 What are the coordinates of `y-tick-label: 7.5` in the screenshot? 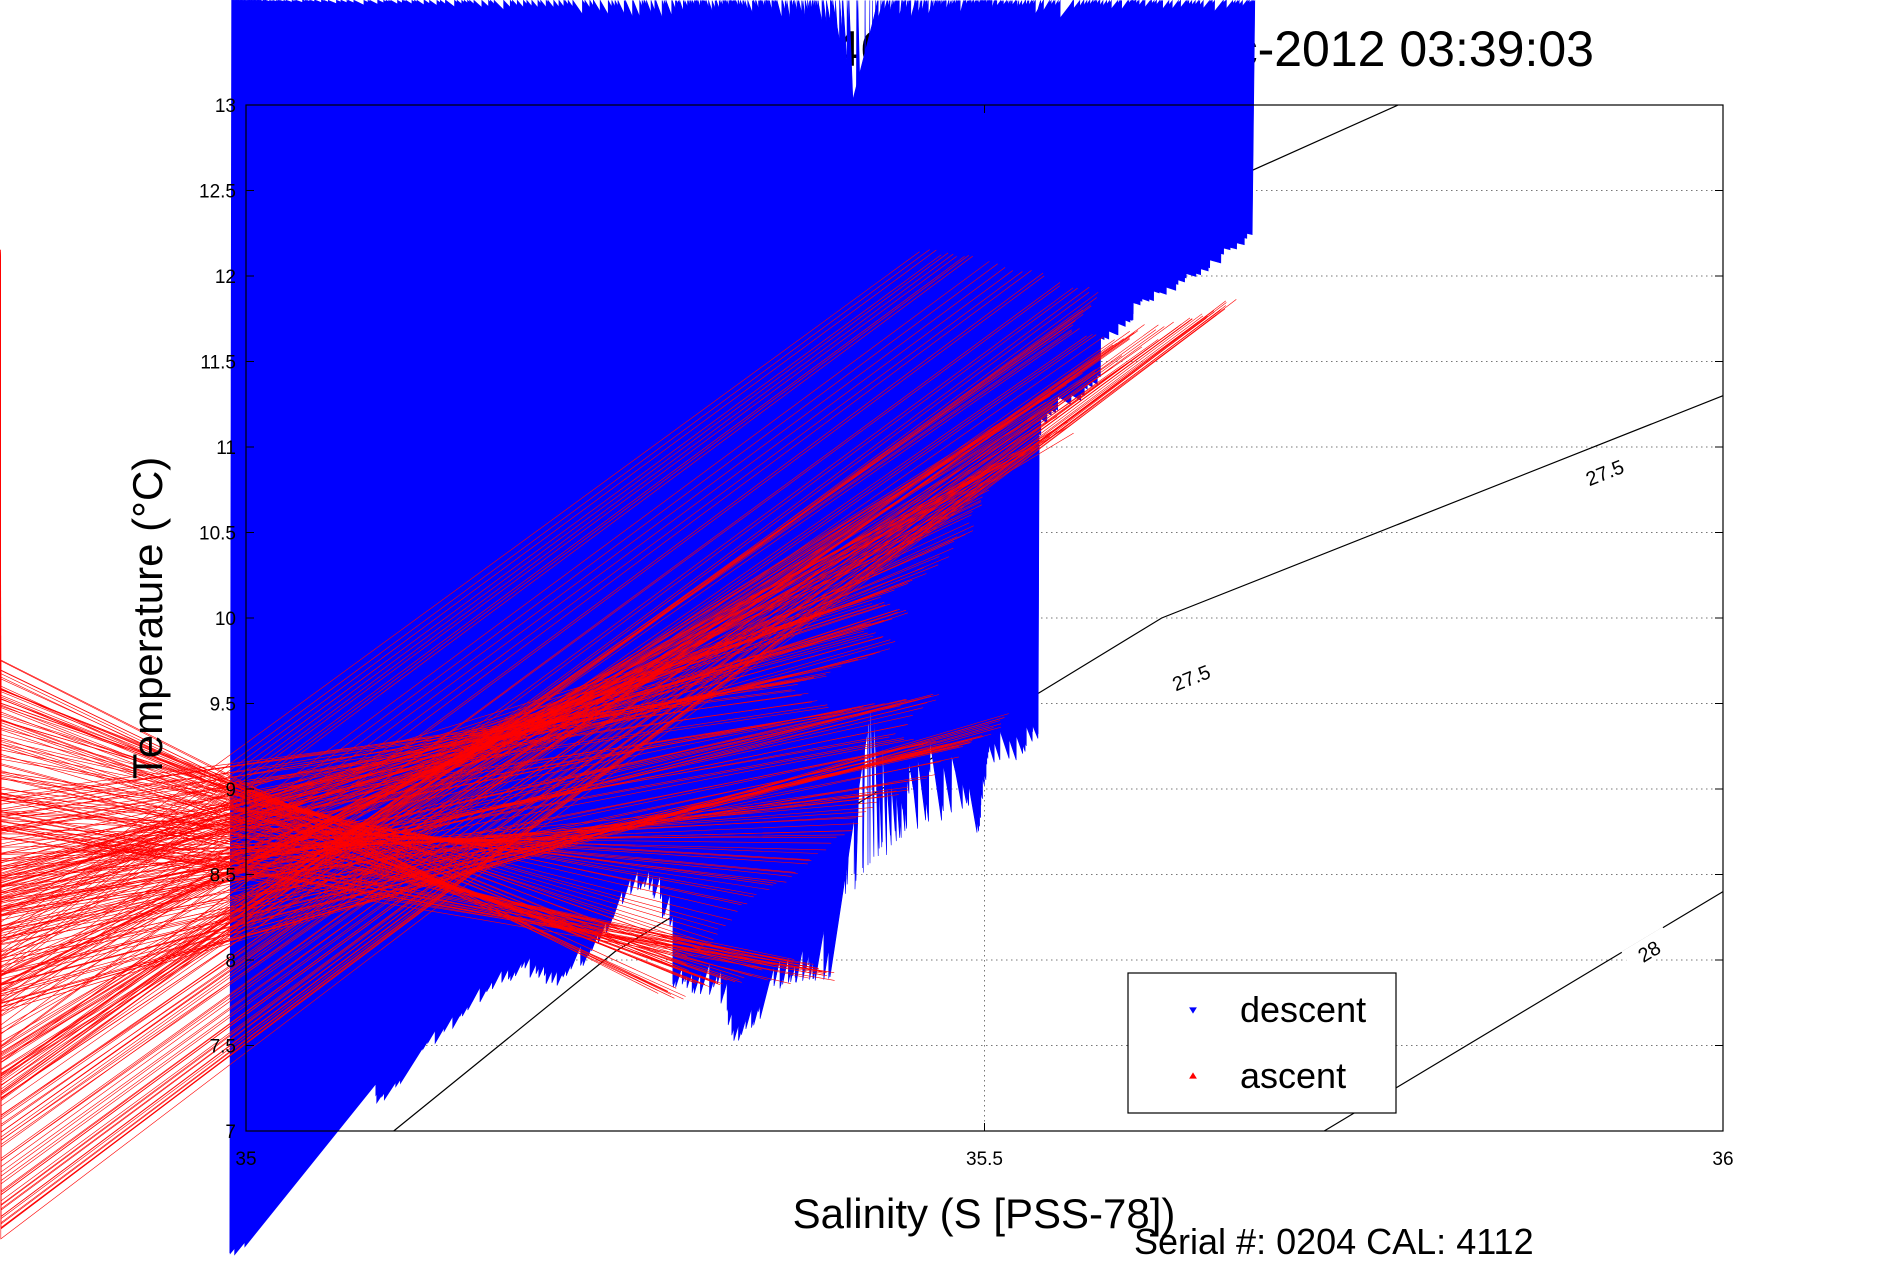 It's located at (223, 1047).